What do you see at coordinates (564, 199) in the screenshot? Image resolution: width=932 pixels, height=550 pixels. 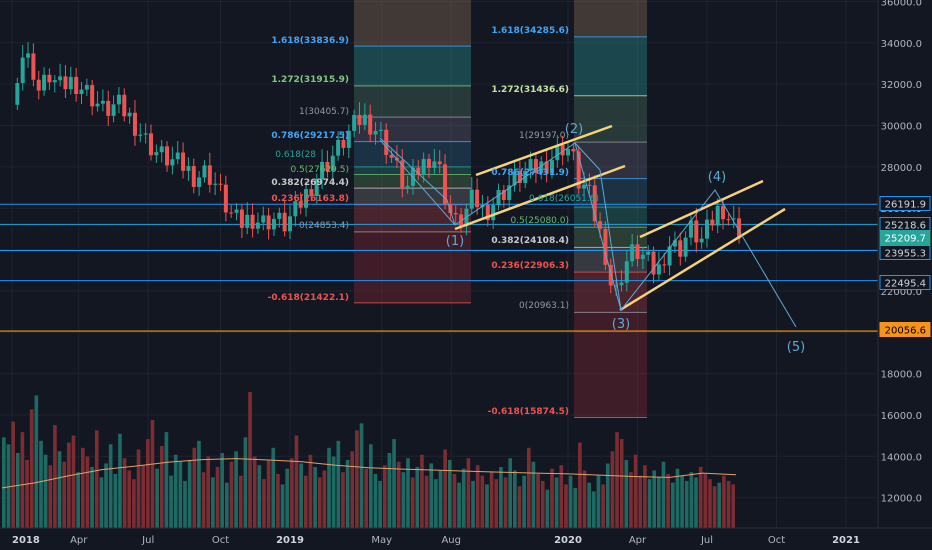 I see `right-fib-label-0618: 0.618(26051.6)` at bounding box center [564, 199].